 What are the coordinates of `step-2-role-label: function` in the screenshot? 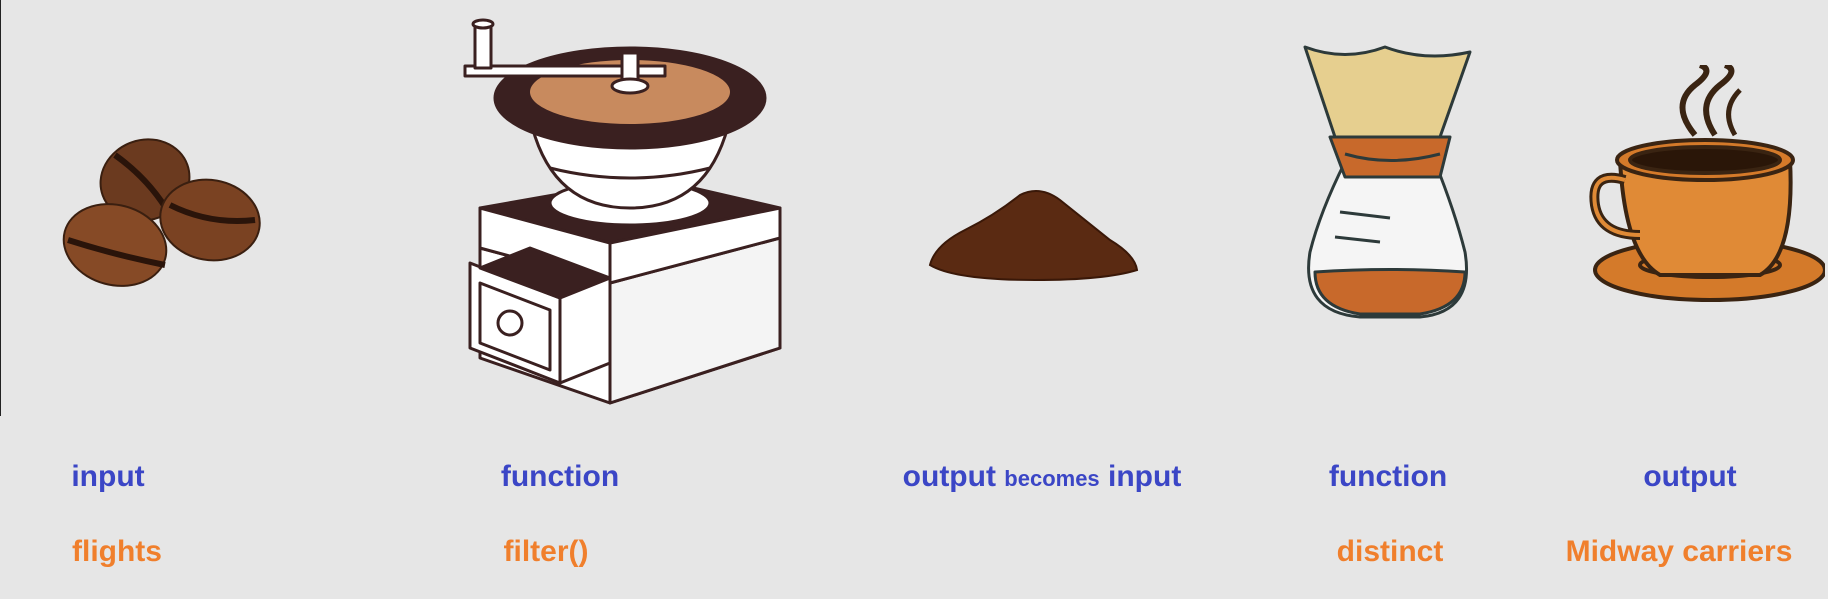 It's located at (560, 476).